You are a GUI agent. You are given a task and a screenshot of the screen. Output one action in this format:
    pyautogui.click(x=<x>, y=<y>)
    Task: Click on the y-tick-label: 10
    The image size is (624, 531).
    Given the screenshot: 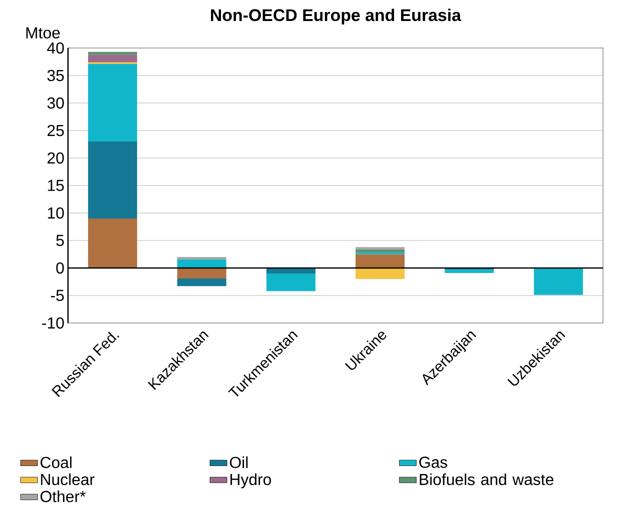 What is the action you would take?
    pyautogui.click(x=56, y=213)
    